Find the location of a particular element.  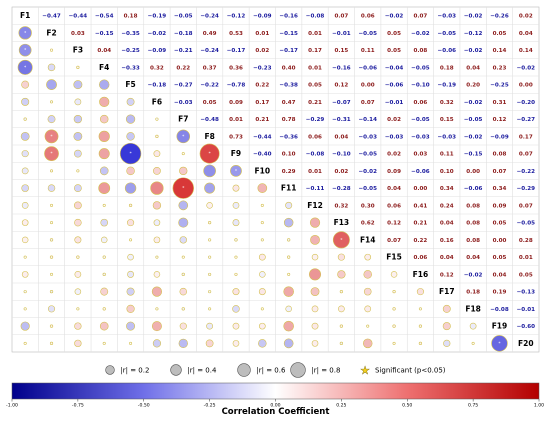

value-label: 0.00 is located at coordinates (526, 86).